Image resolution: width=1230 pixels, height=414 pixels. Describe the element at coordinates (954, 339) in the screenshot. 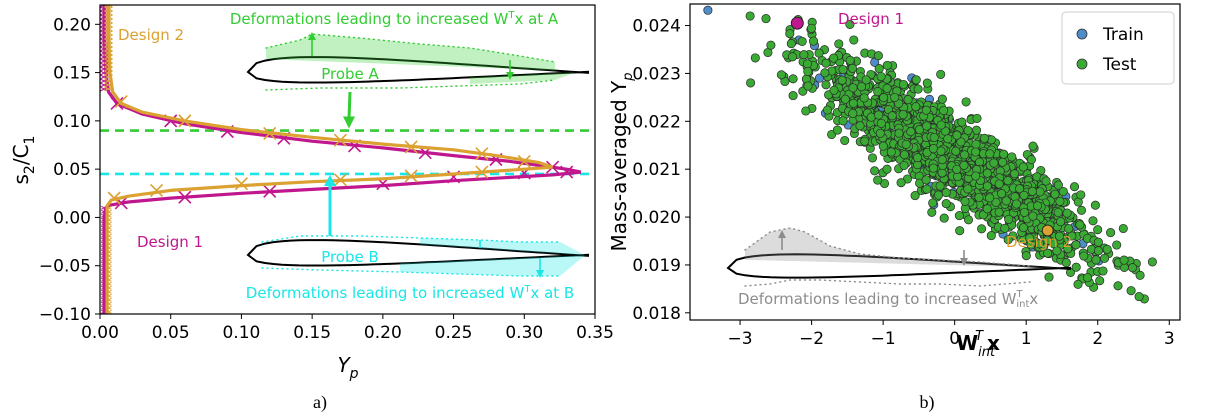

I see `x-tick-label: 0` at that location.